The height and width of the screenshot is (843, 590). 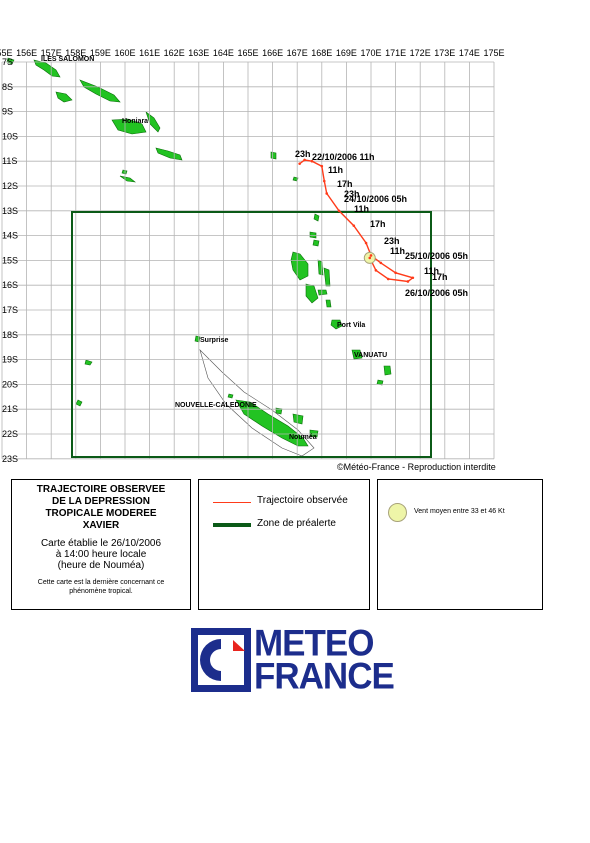 I want to click on lon-label: 167E, so click(x=297, y=53).